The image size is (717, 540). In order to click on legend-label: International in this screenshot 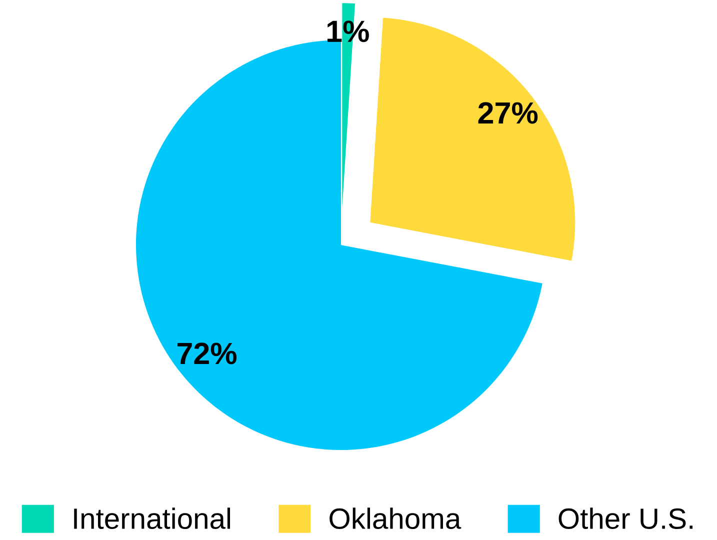, I will do `click(152, 519)`.